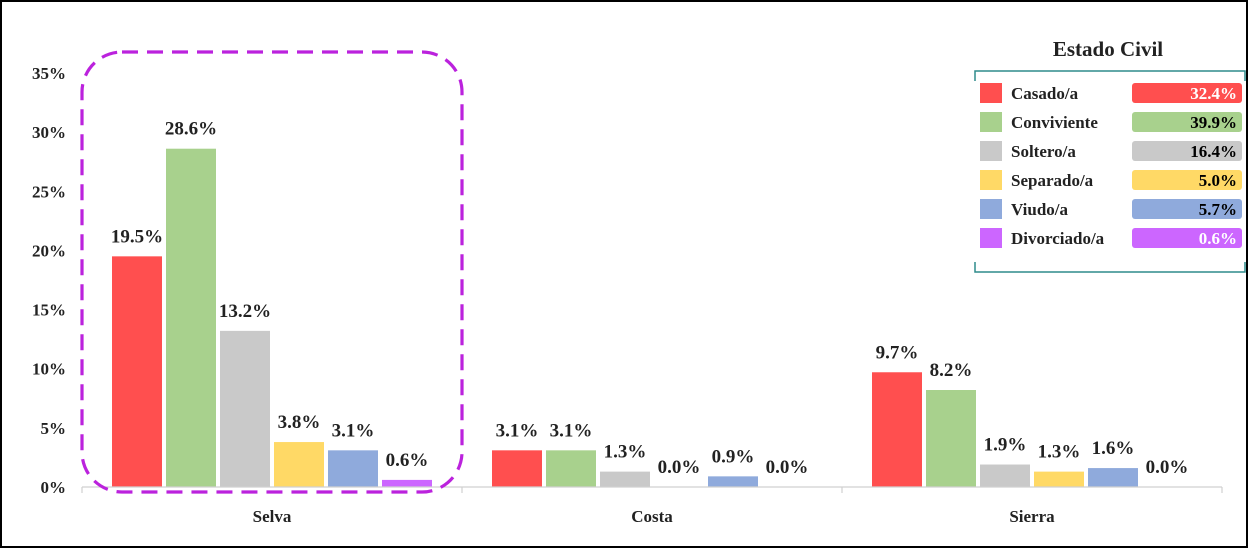 Image resolution: width=1248 pixels, height=548 pixels. I want to click on legend-title: Estado Civil, so click(1108, 49).